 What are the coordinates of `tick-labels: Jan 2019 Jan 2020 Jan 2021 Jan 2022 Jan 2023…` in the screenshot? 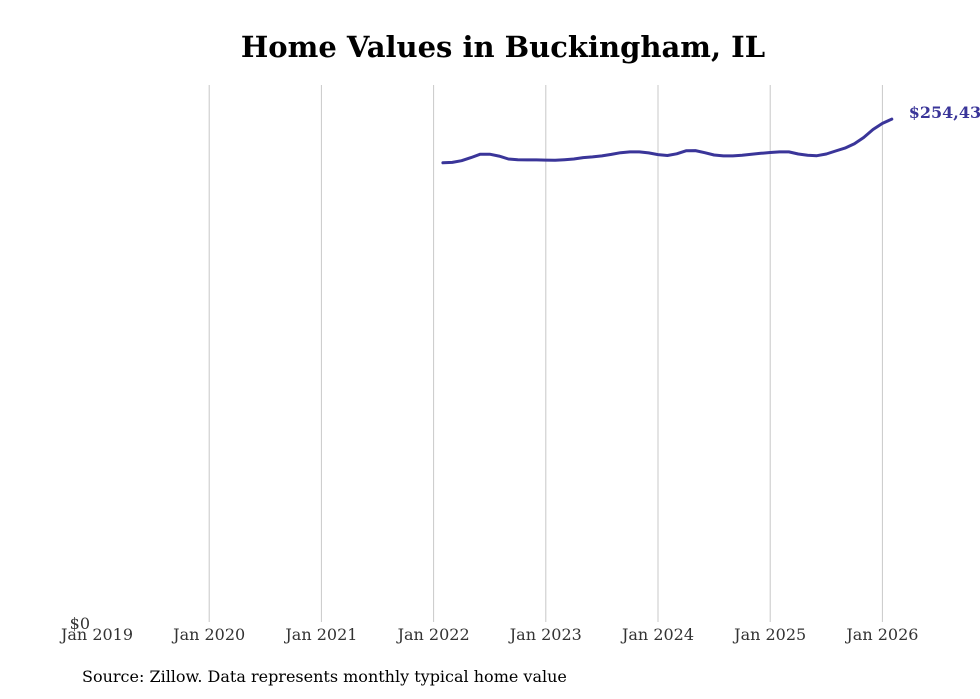 It's located at (488, 629).